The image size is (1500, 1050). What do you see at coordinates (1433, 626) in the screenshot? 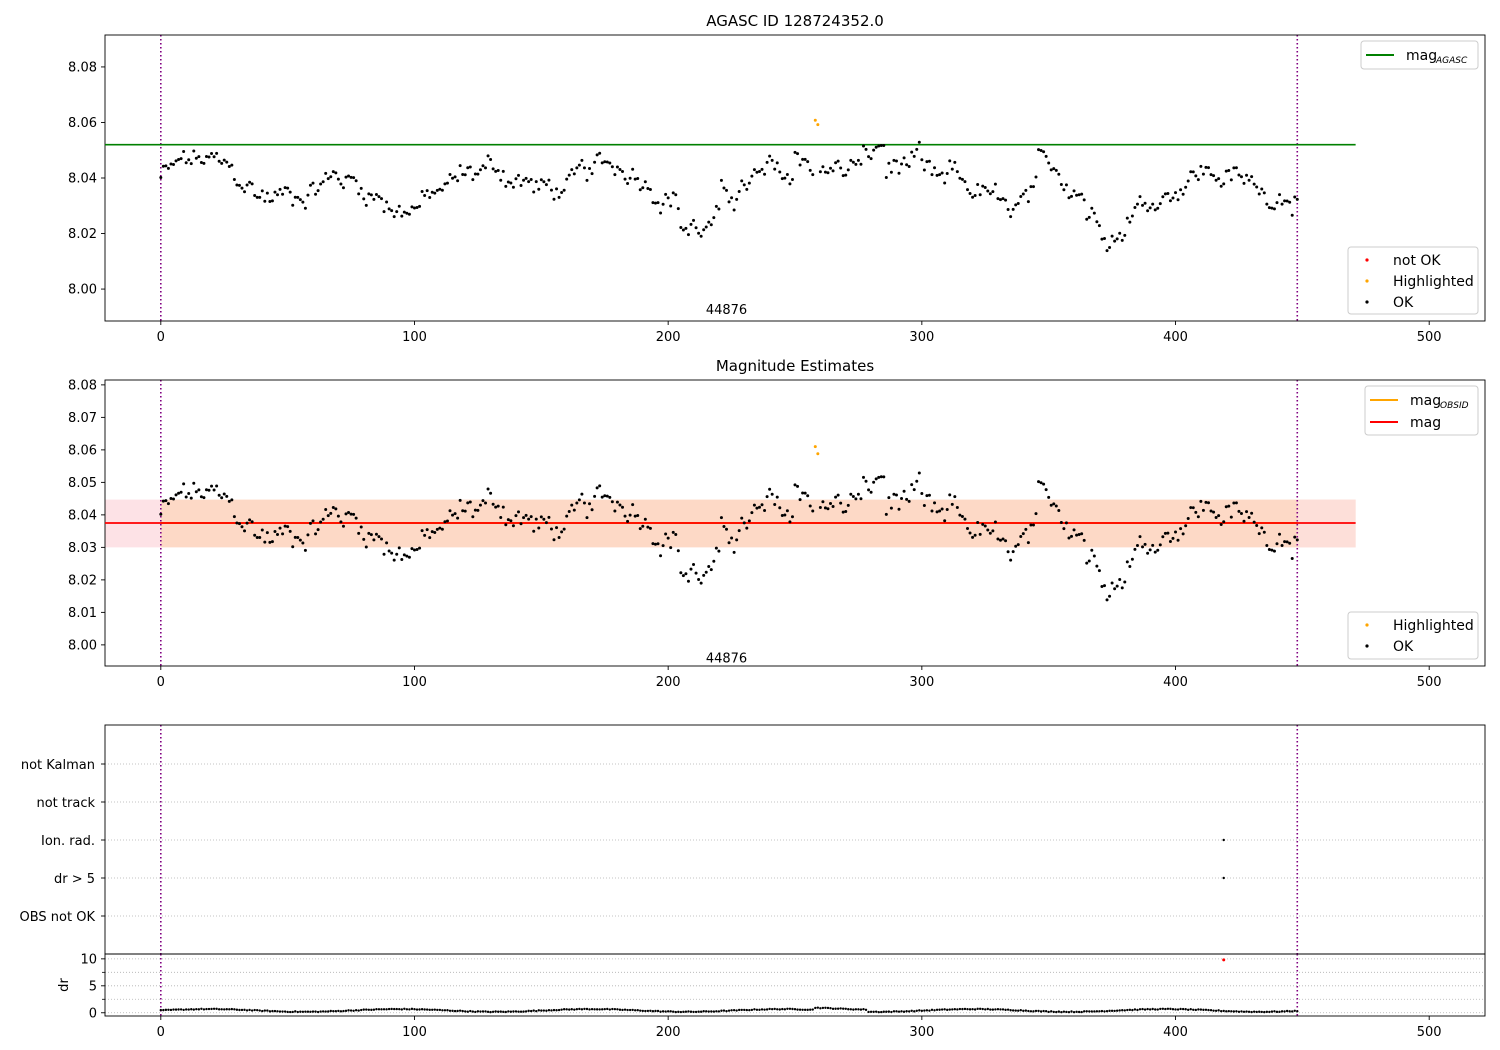
I see `estimates-panel-point-legend-label-0: Highlighted` at bounding box center [1433, 626].